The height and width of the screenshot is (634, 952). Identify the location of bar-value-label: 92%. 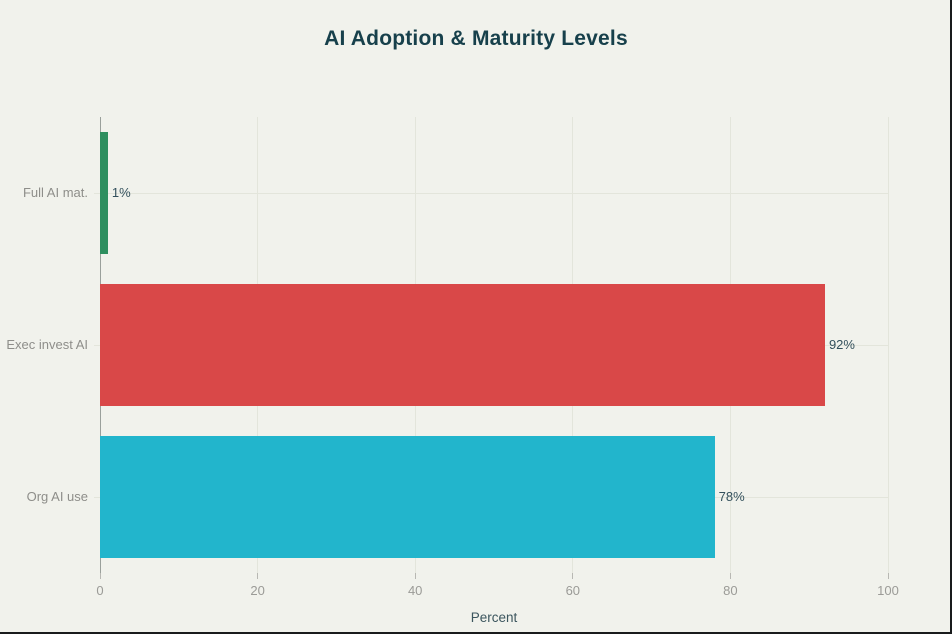
(841, 344).